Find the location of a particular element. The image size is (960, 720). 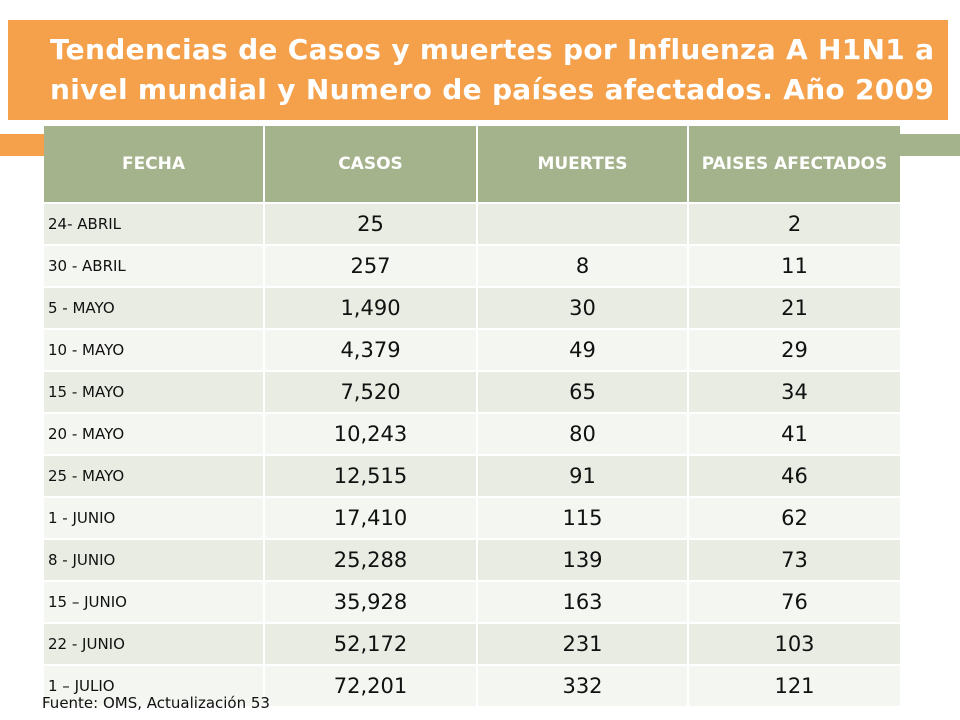

muertes-cell: 49 is located at coordinates (583, 349).